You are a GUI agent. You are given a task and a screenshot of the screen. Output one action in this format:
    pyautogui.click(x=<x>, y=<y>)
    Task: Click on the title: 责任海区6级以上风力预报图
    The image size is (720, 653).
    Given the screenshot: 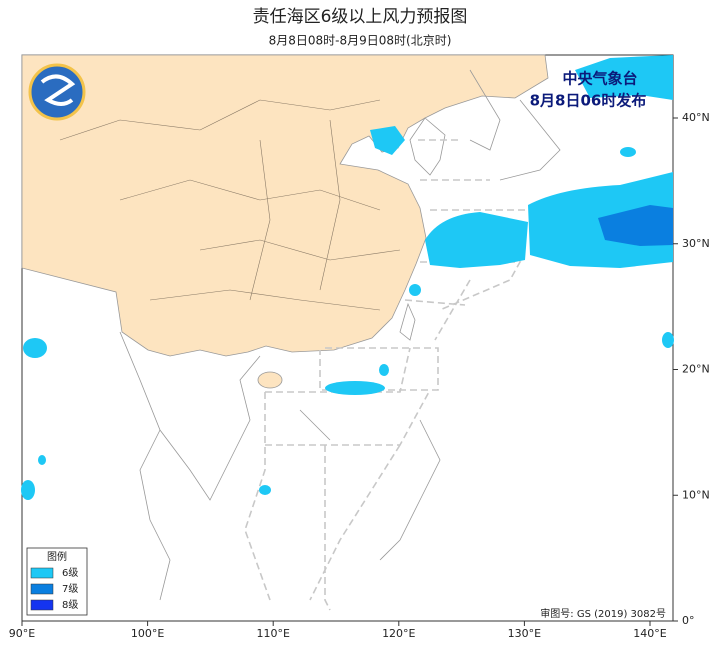 What is the action you would take?
    pyautogui.click(x=360, y=17)
    